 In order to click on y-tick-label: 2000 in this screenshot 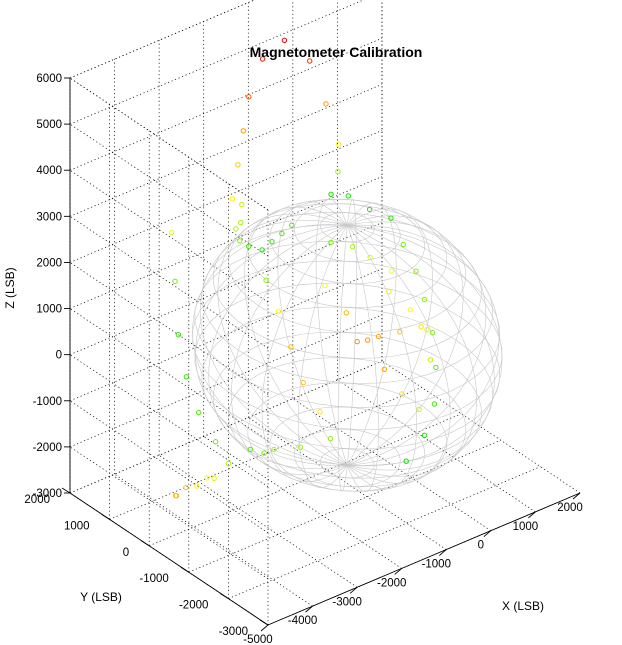, I will do `click(37, 500)`.